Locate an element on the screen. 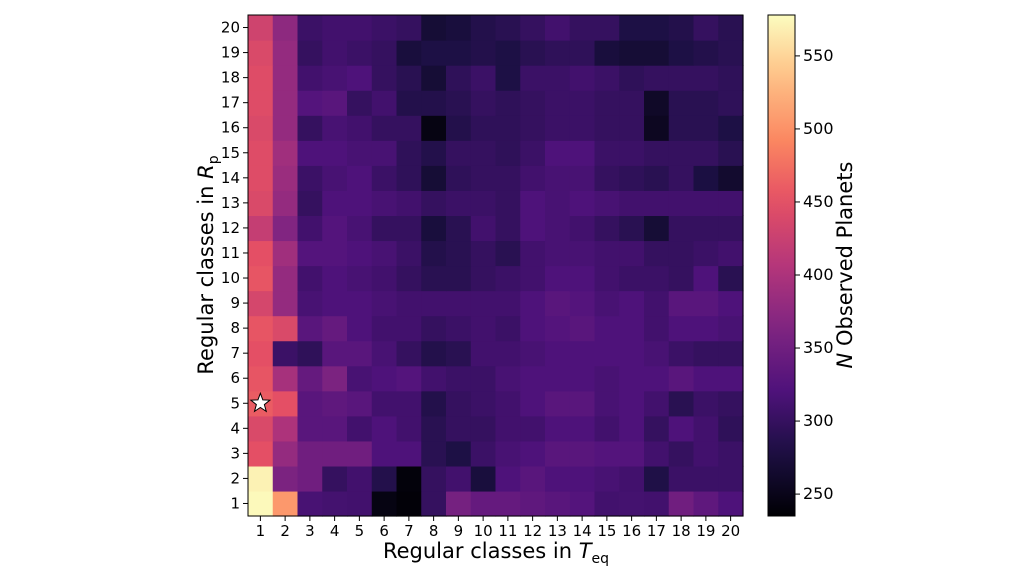 This screenshot has height=575, width=1024. colorbar-tick-label: 500 is located at coordinates (818, 128).